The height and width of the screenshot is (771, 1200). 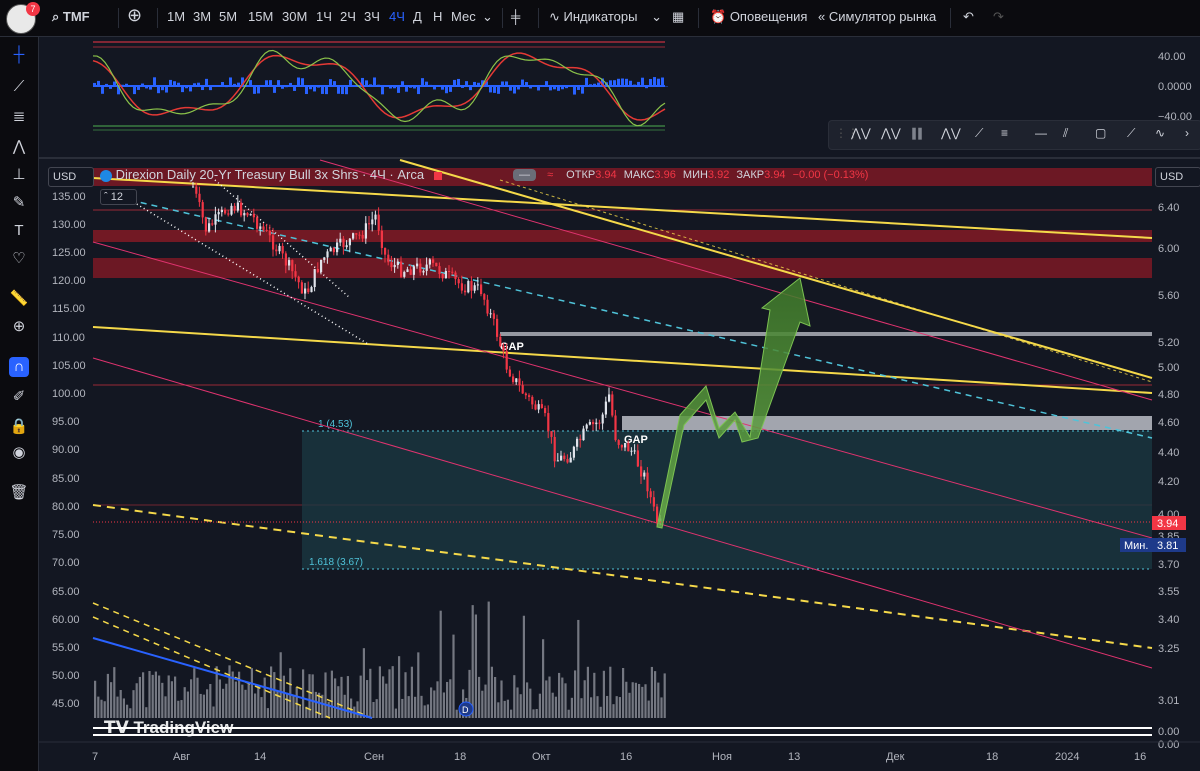 I want to click on wave-icon: ∿, so click(x=1160, y=133).